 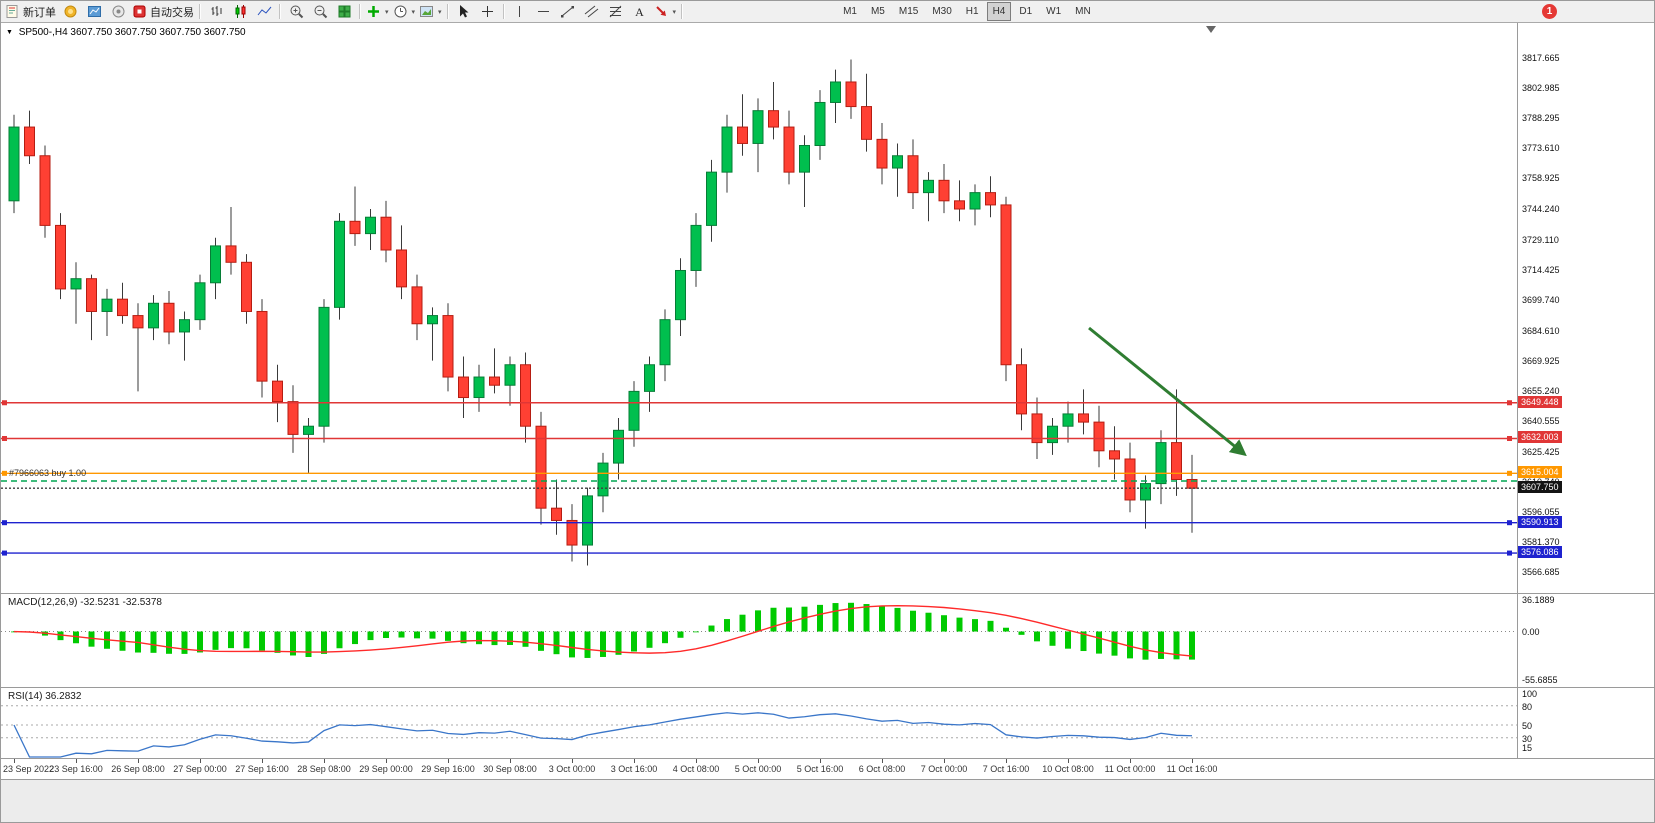 I want to click on vertical-line-tool-button, so click(x=520, y=12).